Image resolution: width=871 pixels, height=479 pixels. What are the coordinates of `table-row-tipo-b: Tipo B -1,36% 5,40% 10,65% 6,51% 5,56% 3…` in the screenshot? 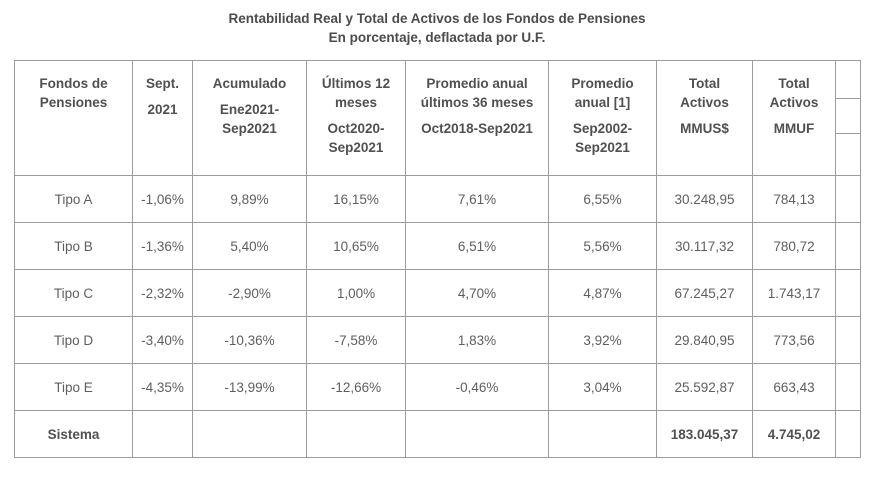 It's located at (437, 246).